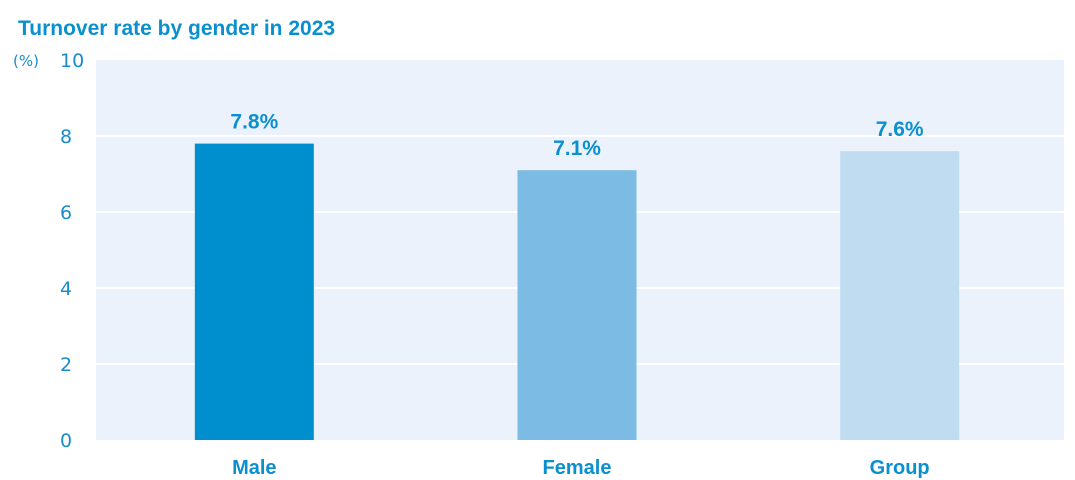  Describe the element at coordinates (66, 289) in the screenshot. I see `y-tick-label: 4` at that location.